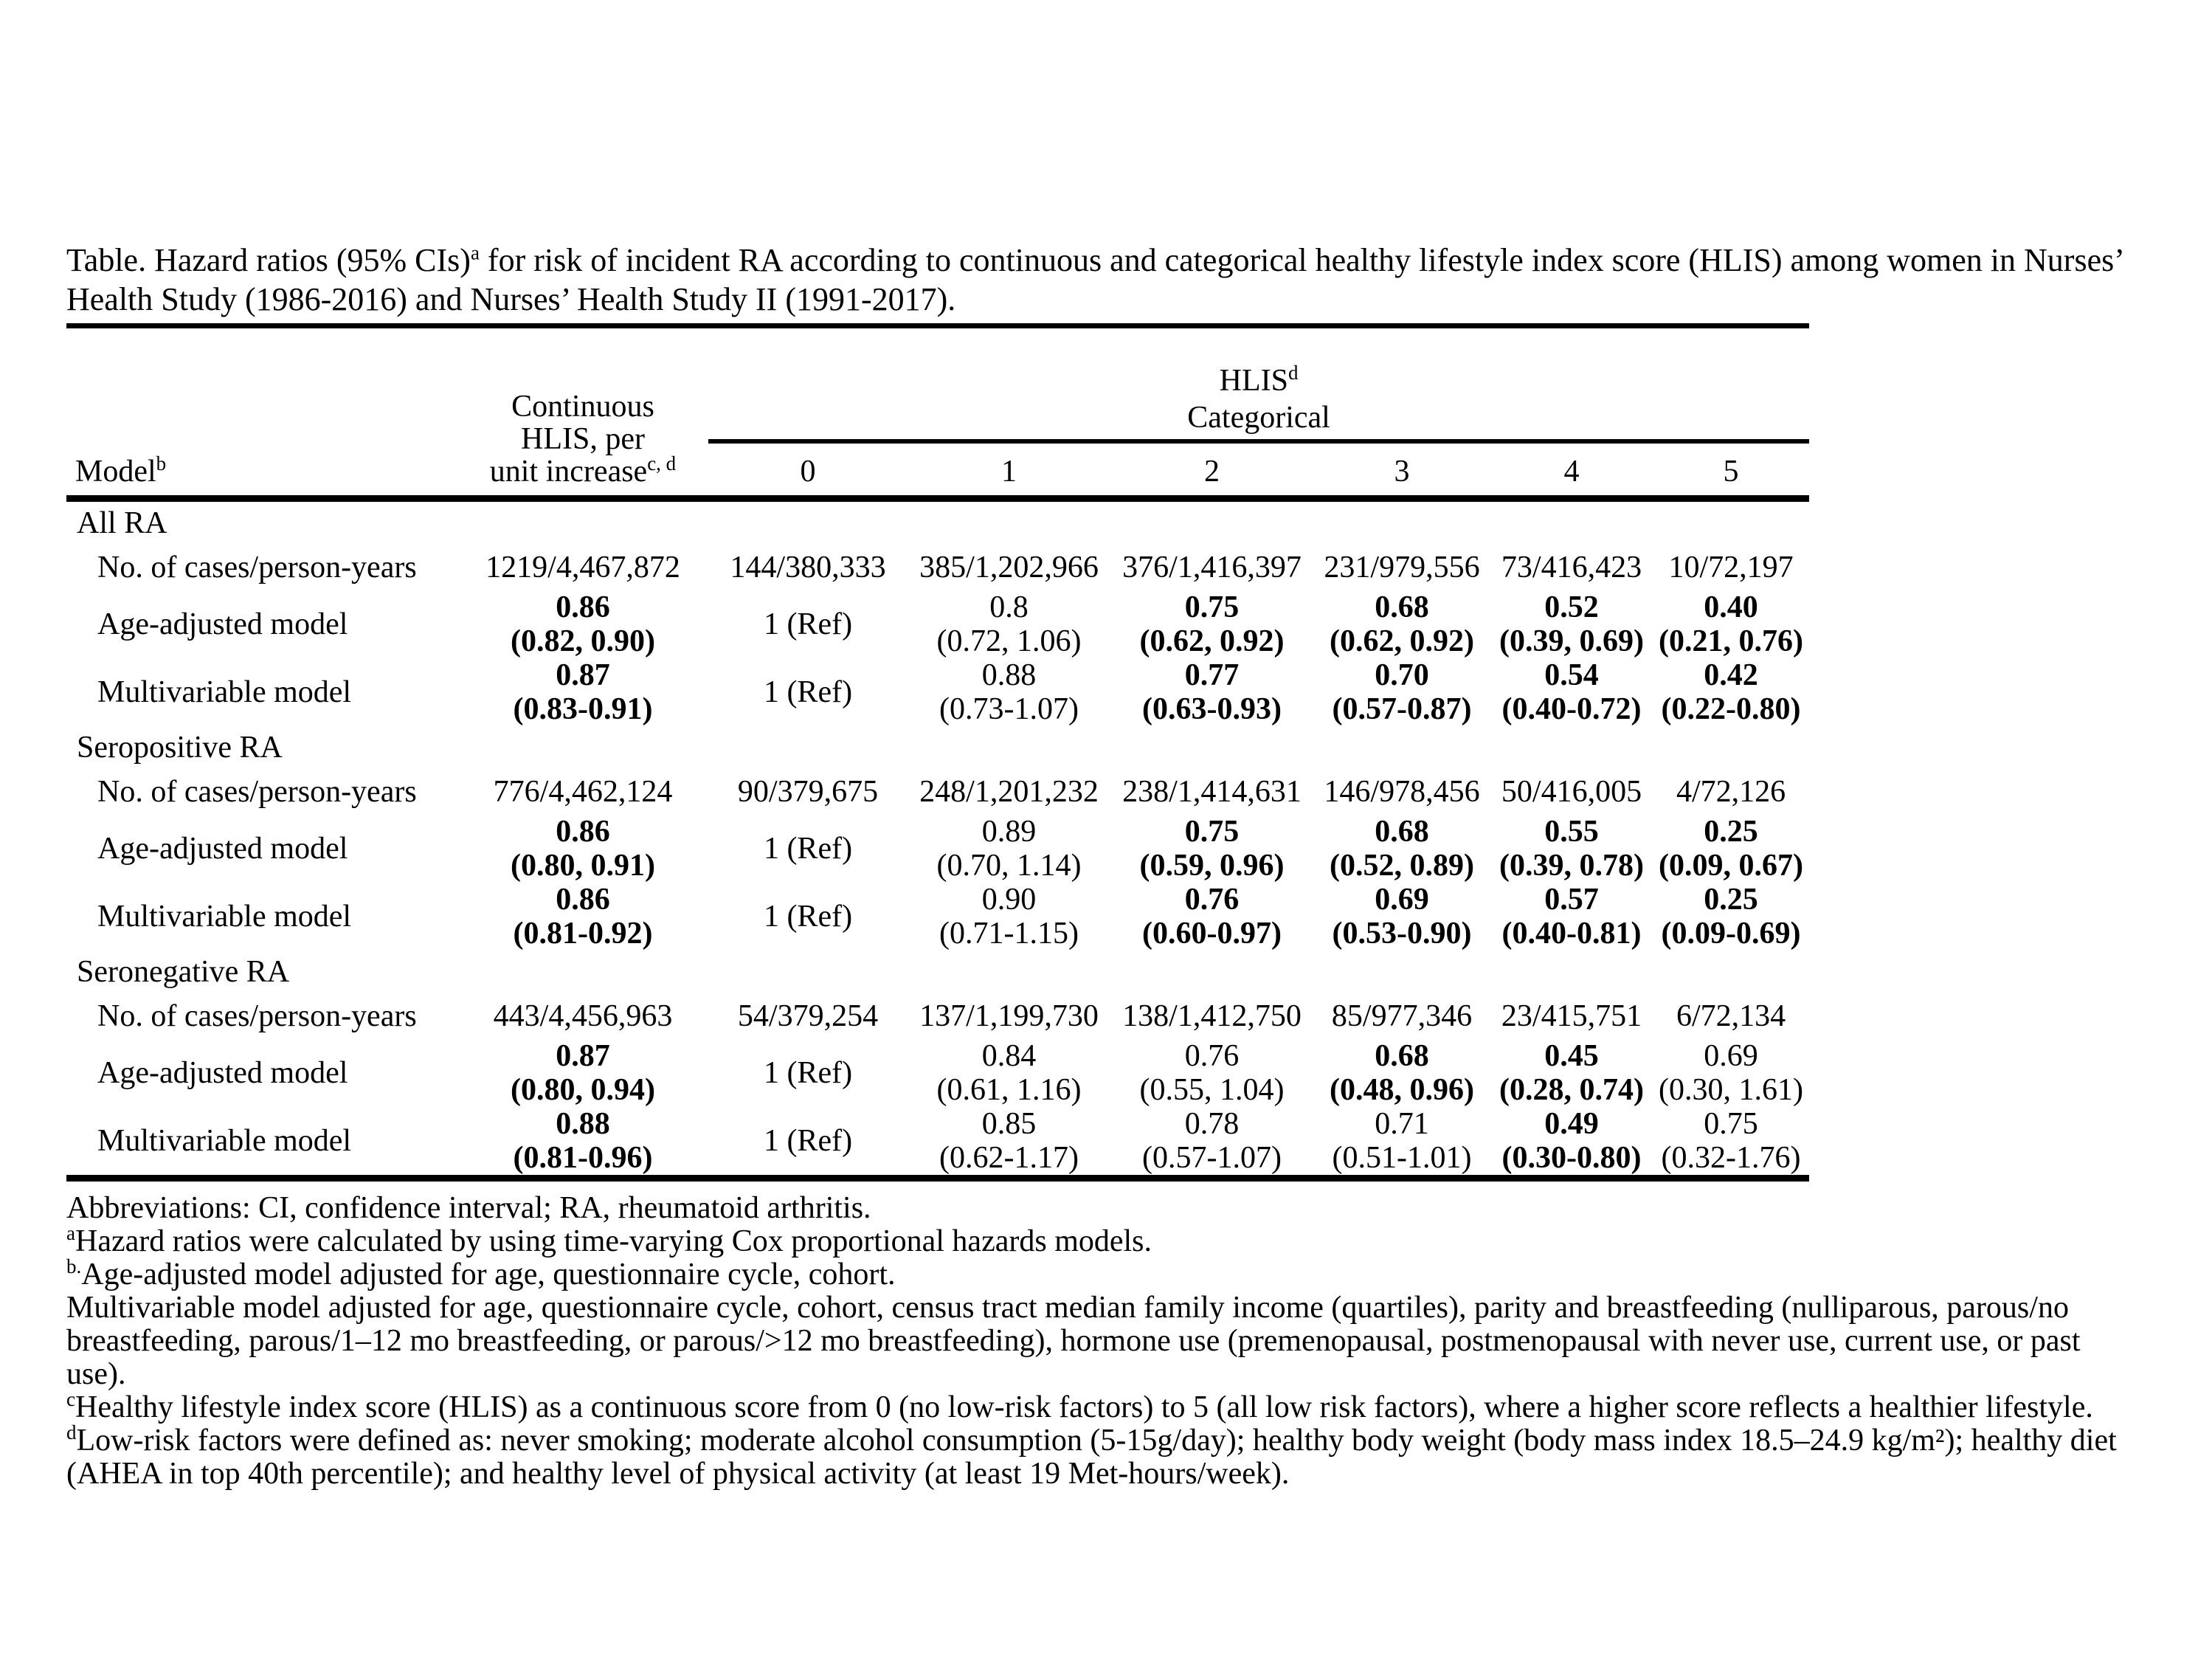  Describe the element at coordinates (1212, 1016) in the screenshot. I see `cases-value: 138/1,412,750` at that location.